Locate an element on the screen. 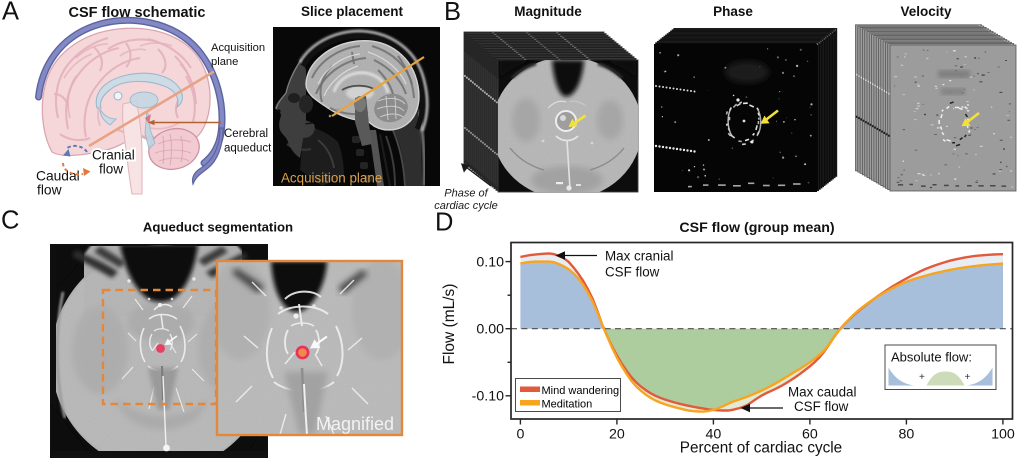 Image resolution: width=1029 pixels, height=462 pixels. svg-text: Cranial is located at coordinates (113, 155).